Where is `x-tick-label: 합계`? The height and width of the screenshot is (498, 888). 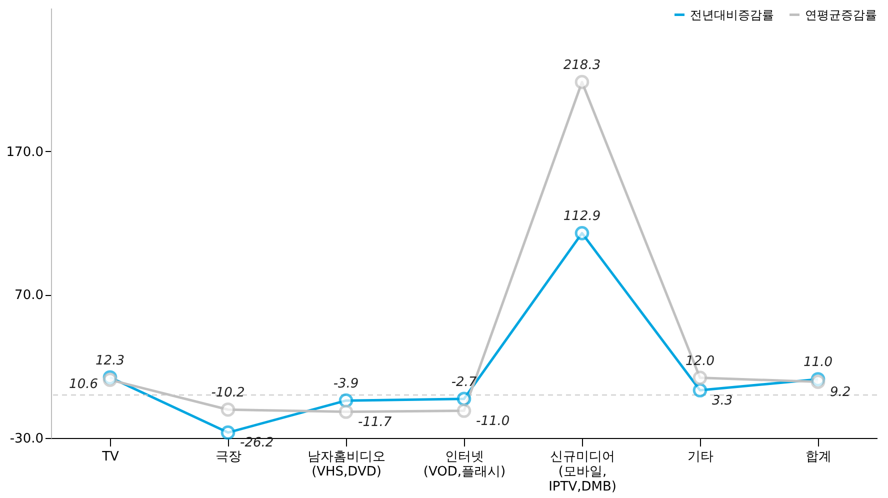
x-tick-label: 합계 is located at coordinates (819, 457).